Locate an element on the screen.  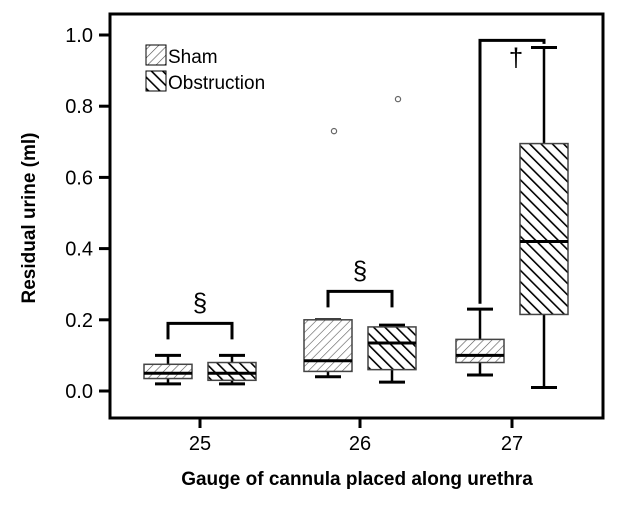
legend-label-sham: Sham is located at coordinates (193, 57).